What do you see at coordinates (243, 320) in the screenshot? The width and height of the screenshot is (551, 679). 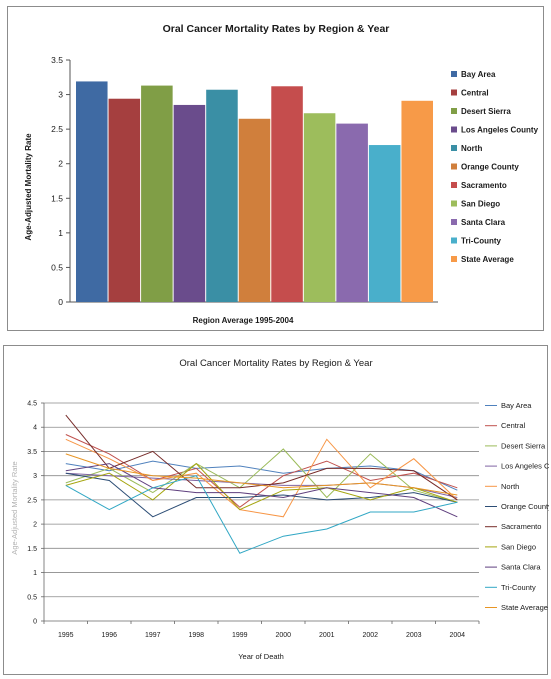 I see `x-axis-label: Region Average 1995-2004` at bounding box center [243, 320].